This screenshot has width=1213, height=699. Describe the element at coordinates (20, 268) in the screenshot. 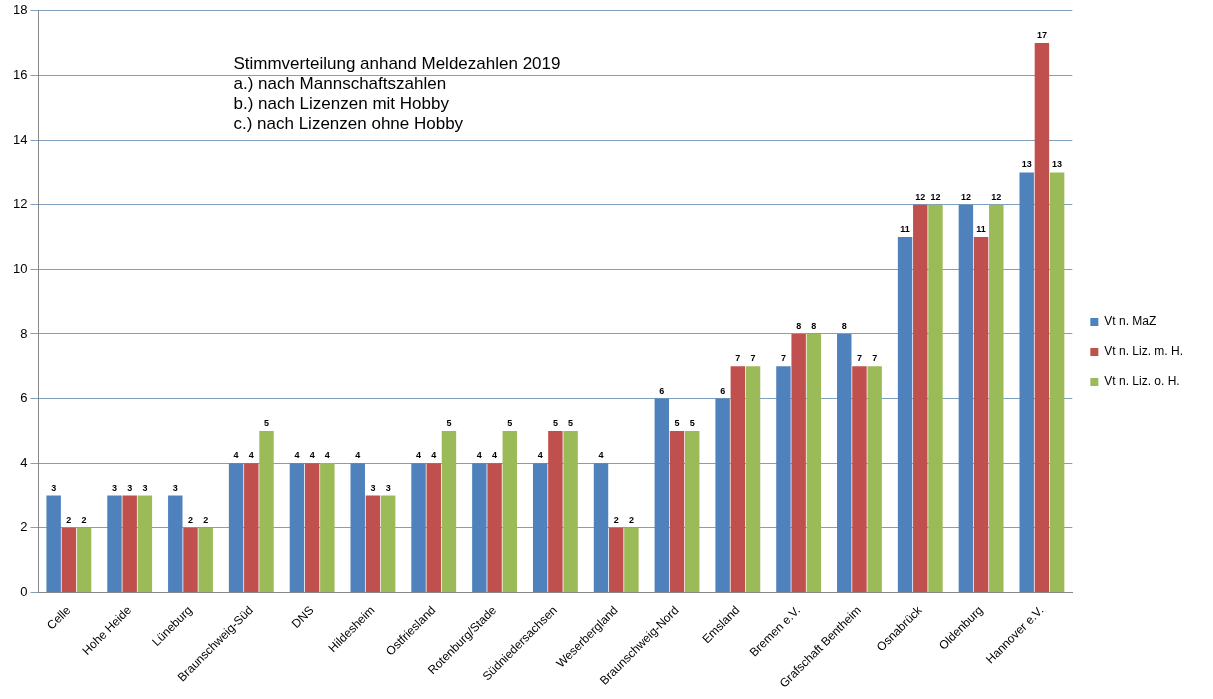

I see `y-tick-label: 10` at that location.